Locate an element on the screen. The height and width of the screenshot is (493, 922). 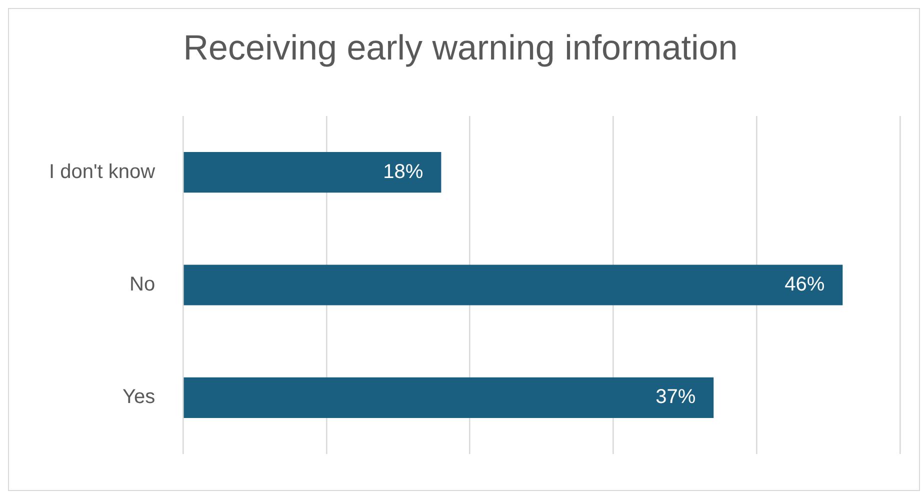
y-tick-label: No is located at coordinates (143, 285).